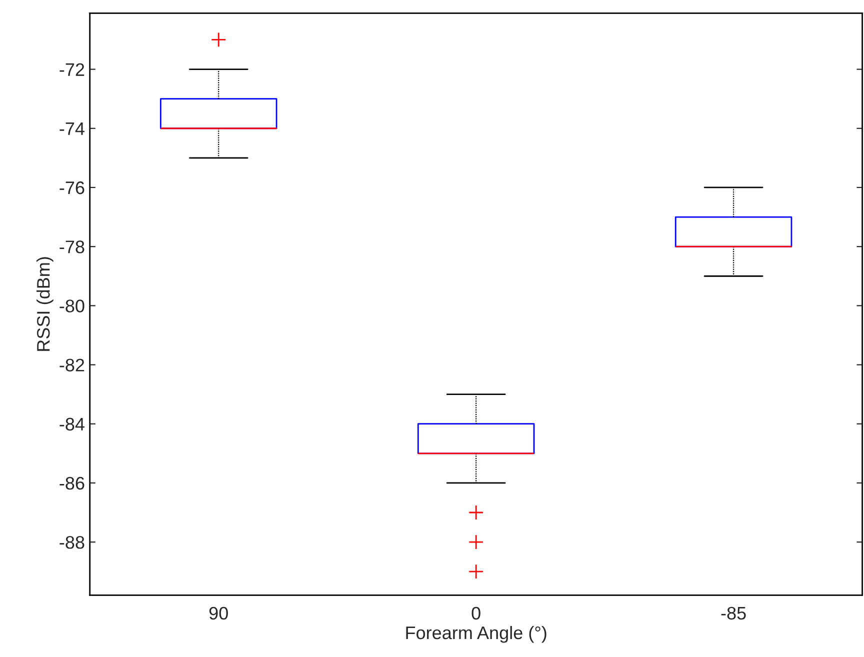 This screenshot has height=657, width=864. I want to click on y-tick-label: -88, so click(72, 542).